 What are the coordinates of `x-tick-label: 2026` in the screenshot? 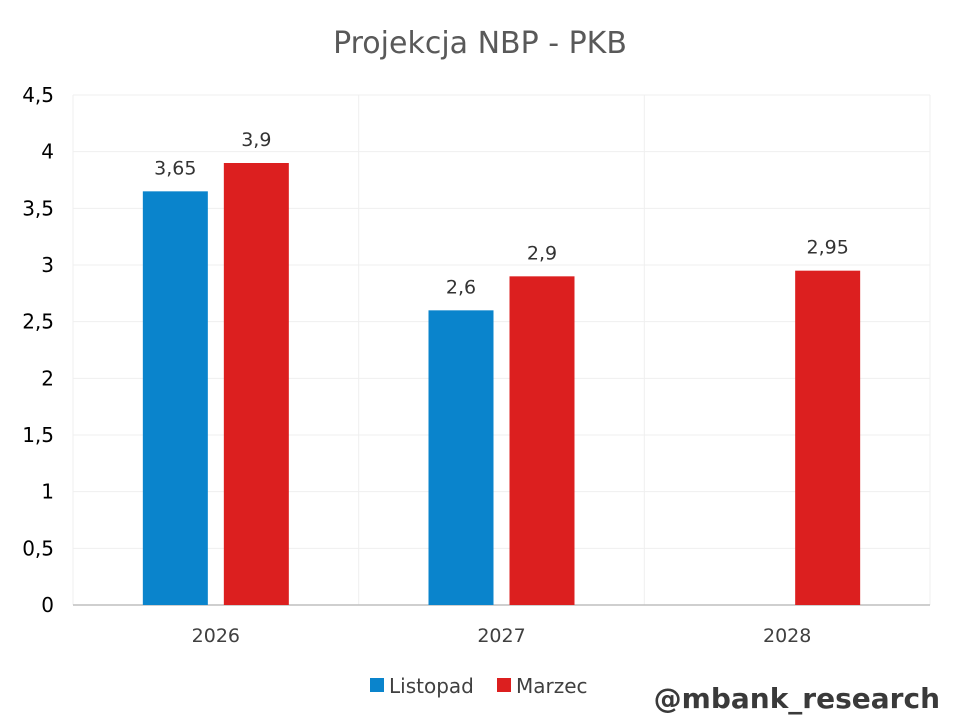 It's located at (216, 636).